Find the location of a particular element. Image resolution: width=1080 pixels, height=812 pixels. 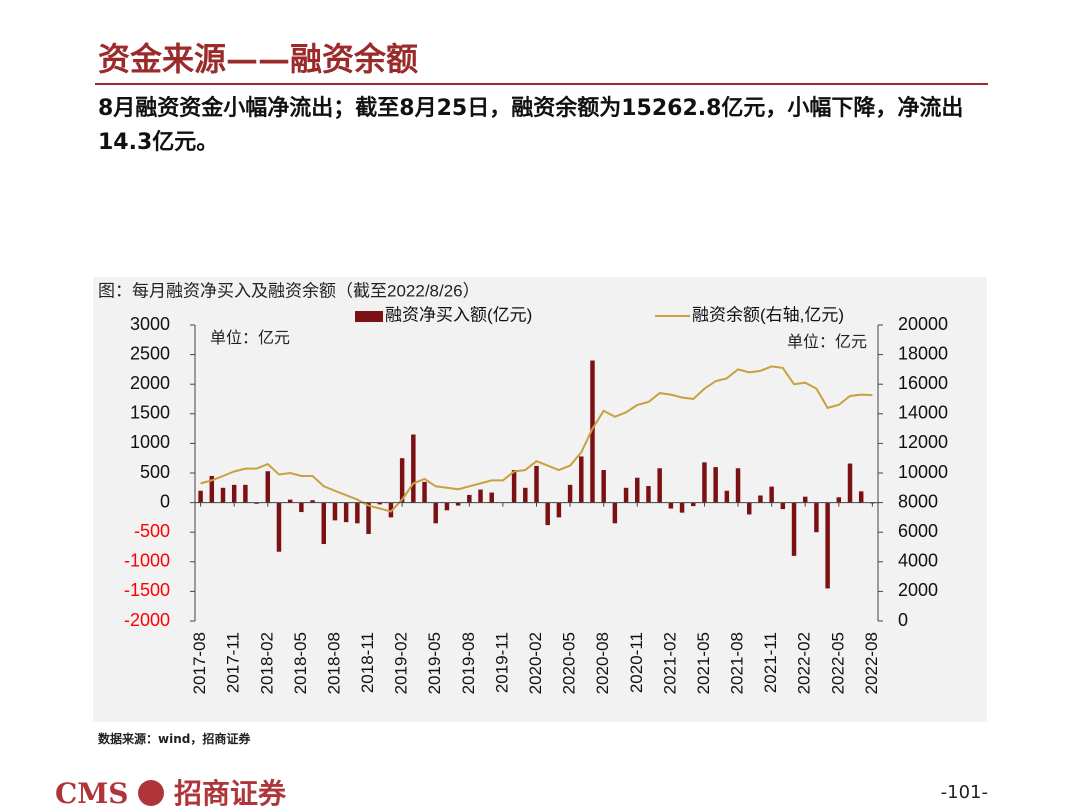

legend-swatch is located at coordinates (369, 316).